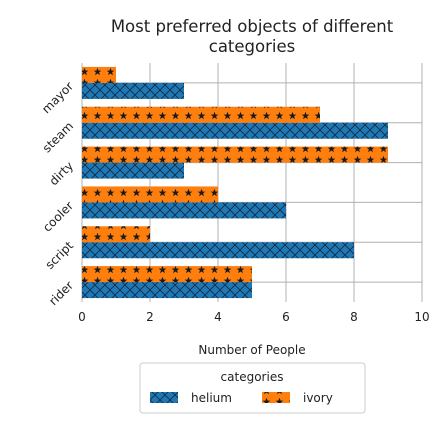  What do you see at coordinates (211, 398) in the screenshot?
I see `legend-label-helium: helium` at bounding box center [211, 398].